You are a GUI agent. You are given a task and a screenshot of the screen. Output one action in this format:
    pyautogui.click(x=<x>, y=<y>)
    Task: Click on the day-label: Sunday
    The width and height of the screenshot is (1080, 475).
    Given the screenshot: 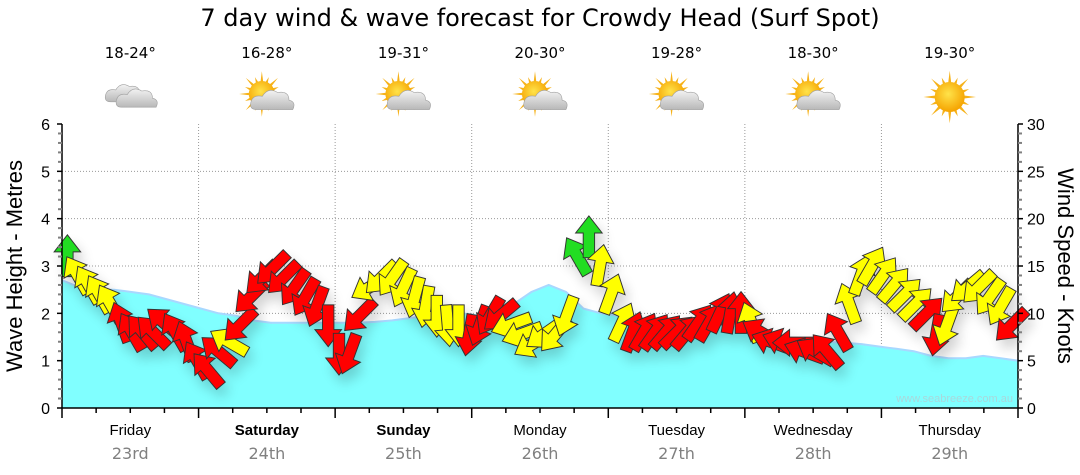 What is the action you would take?
    pyautogui.click(x=403, y=430)
    